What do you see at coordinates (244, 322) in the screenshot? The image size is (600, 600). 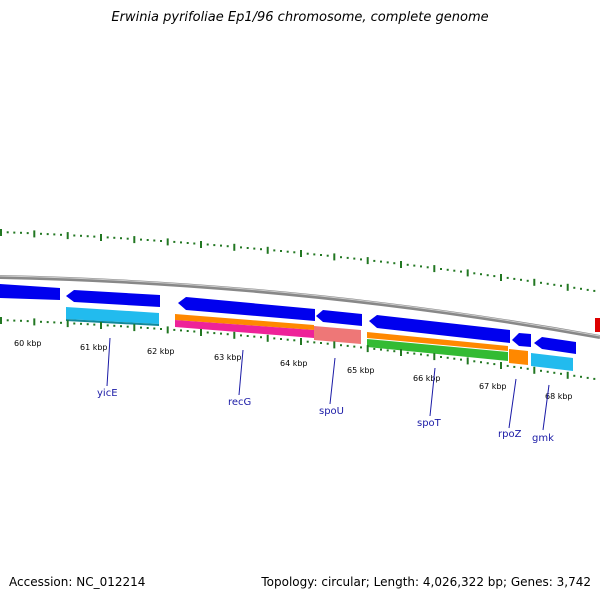 I see `gene-bar-recG-orange` at bounding box center [244, 322].